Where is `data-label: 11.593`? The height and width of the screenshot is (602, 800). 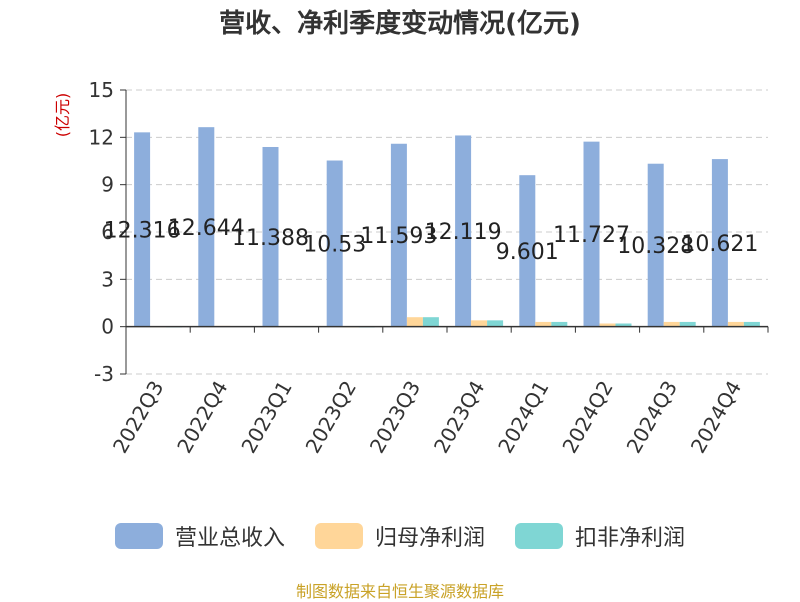
data-label: 11.593 is located at coordinates (398, 236).